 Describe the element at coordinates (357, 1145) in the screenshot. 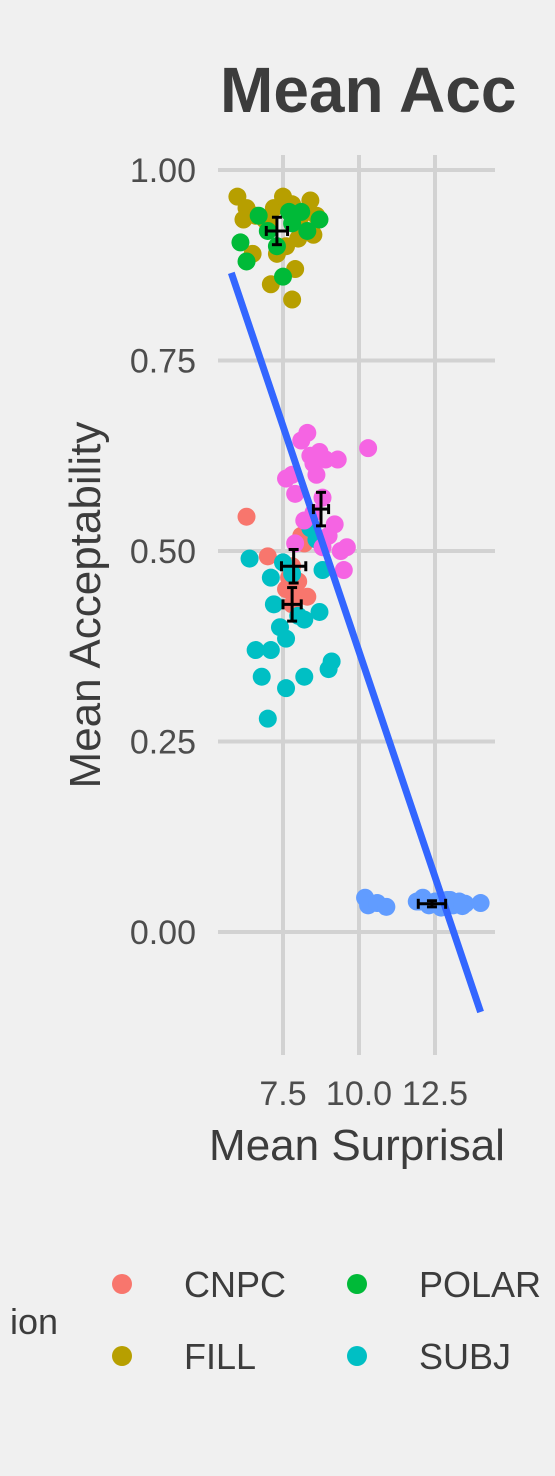

I see `x-axis-label: Mean Surprisal` at that location.